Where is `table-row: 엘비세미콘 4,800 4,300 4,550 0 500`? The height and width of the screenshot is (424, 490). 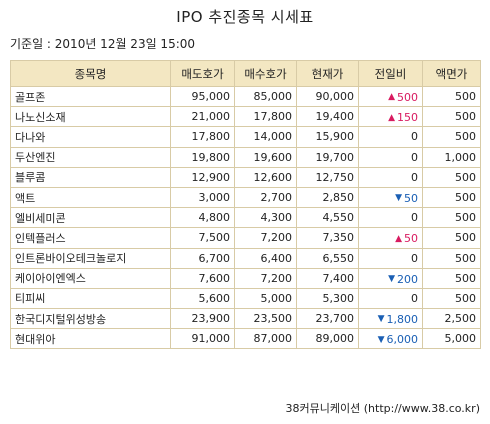 table-row: 엘비세미콘 4,800 4,300 4,550 0 500 is located at coordinates (245, 218).